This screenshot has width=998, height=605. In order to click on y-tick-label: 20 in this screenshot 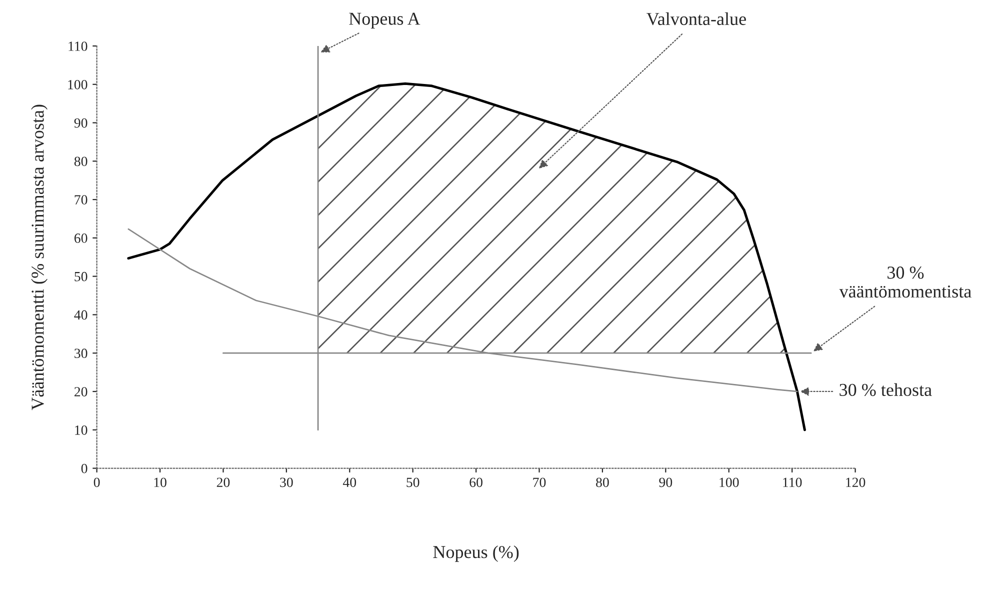, I will do `click(81, 391)`.